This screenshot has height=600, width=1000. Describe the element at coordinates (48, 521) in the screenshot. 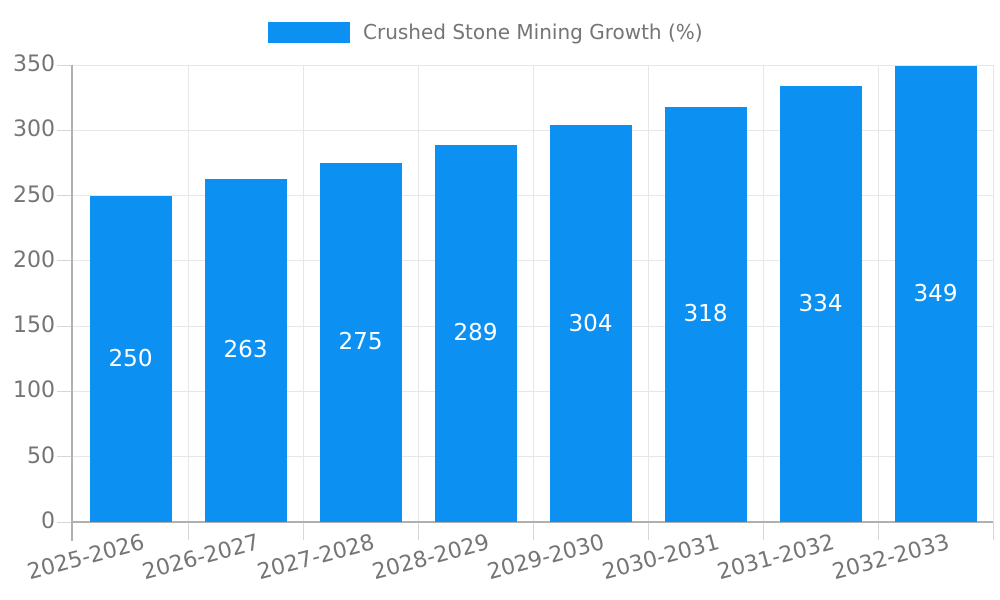

I see `y-axis-label: 0` at that location.